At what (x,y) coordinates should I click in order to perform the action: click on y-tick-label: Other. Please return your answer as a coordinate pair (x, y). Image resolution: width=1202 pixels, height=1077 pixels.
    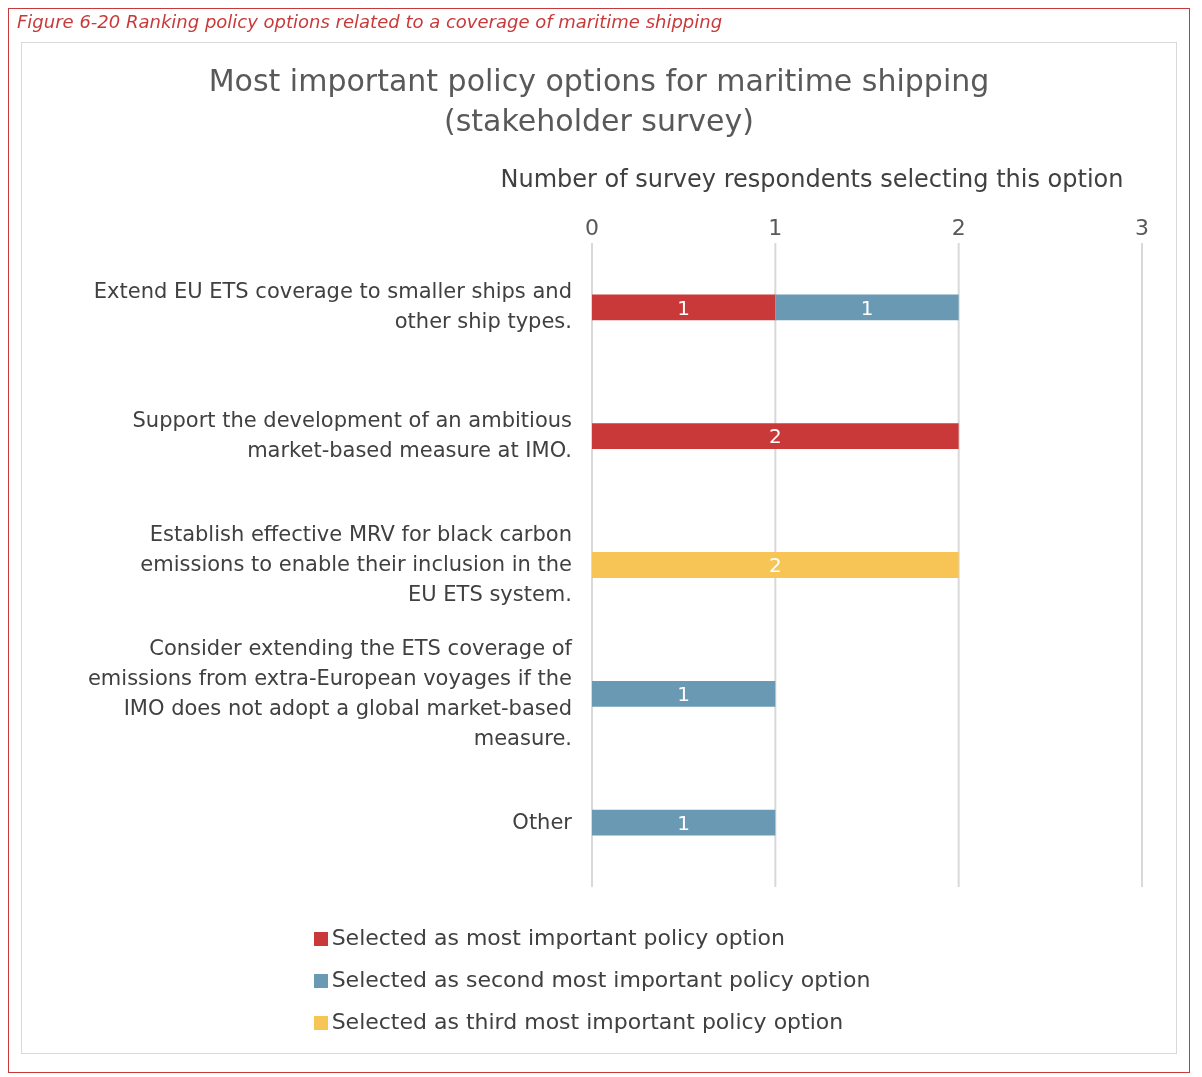
    Looking at the image, I should click on (542, 821).